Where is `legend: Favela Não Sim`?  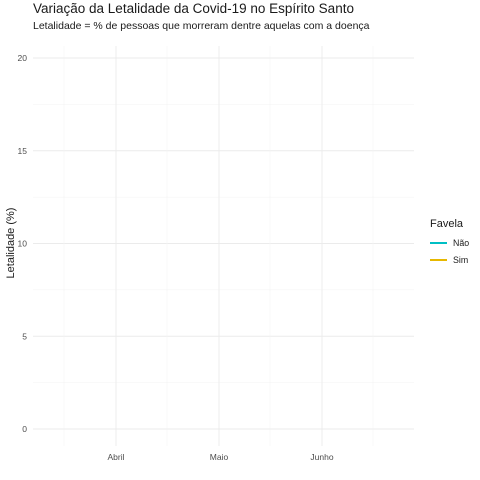
legend: Favela Não Sim is located at coordinates (449, 242).